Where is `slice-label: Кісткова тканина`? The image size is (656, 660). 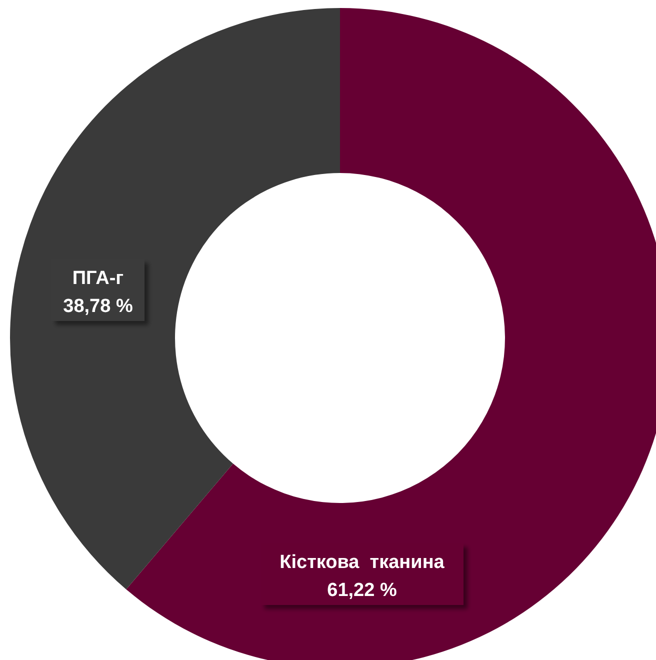
slice-label: Кісткова тканина is located at coordinates (362, 562).